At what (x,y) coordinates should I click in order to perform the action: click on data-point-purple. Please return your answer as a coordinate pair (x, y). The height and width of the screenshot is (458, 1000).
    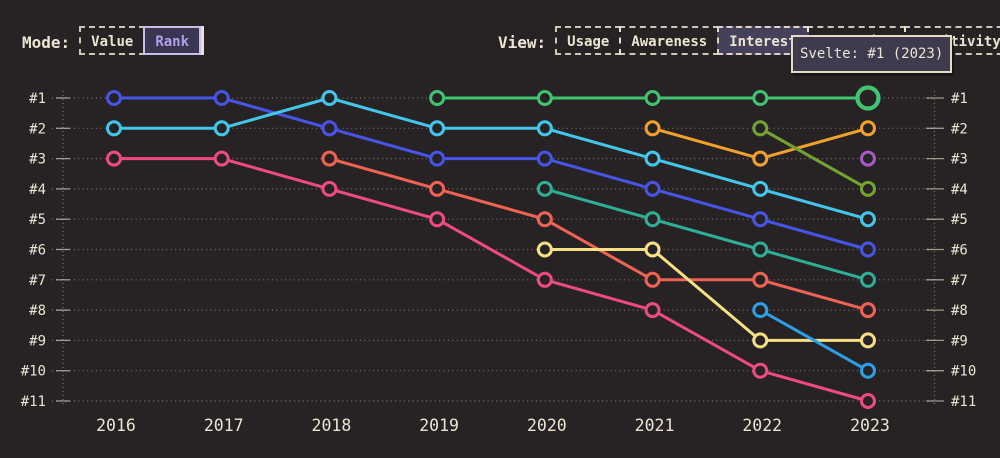
    Looking at the image, I should click on (867, 158).